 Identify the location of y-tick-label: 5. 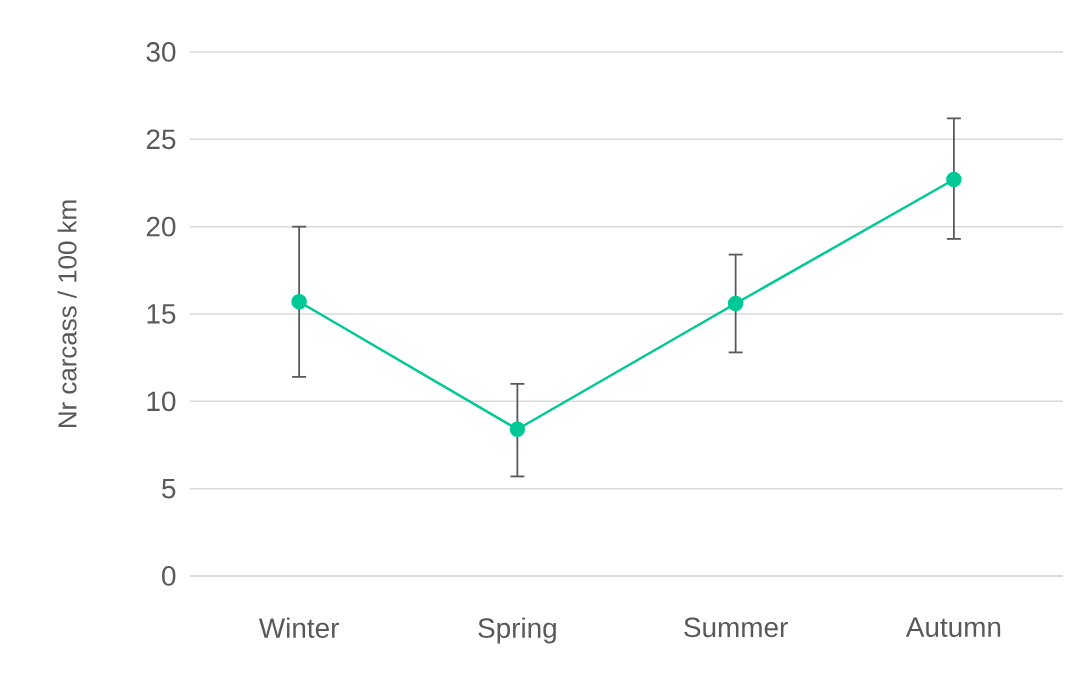
(169, 488).